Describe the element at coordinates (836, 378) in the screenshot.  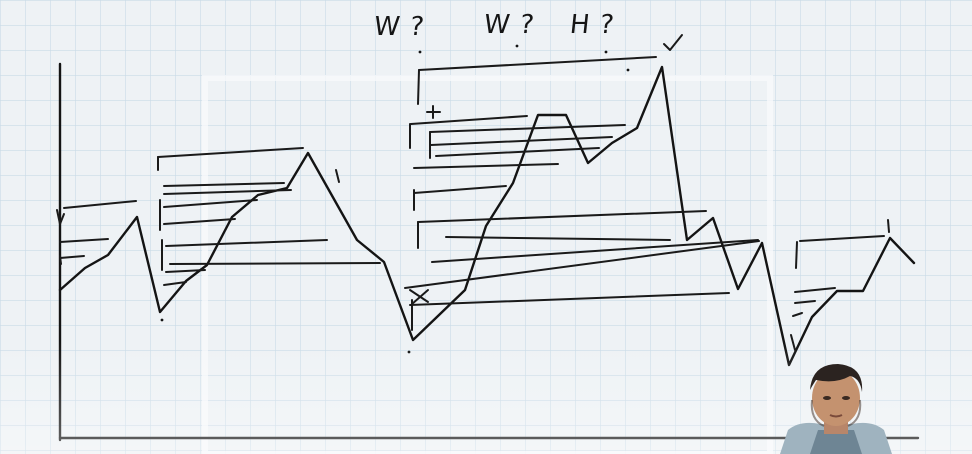
I see `presenter-hair` at that location.